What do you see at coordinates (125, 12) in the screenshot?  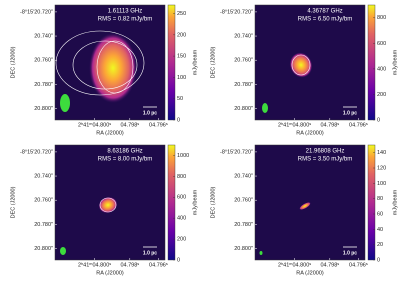 I see `annotation: 1.61113 GHz` at bounding box center [125, 12].